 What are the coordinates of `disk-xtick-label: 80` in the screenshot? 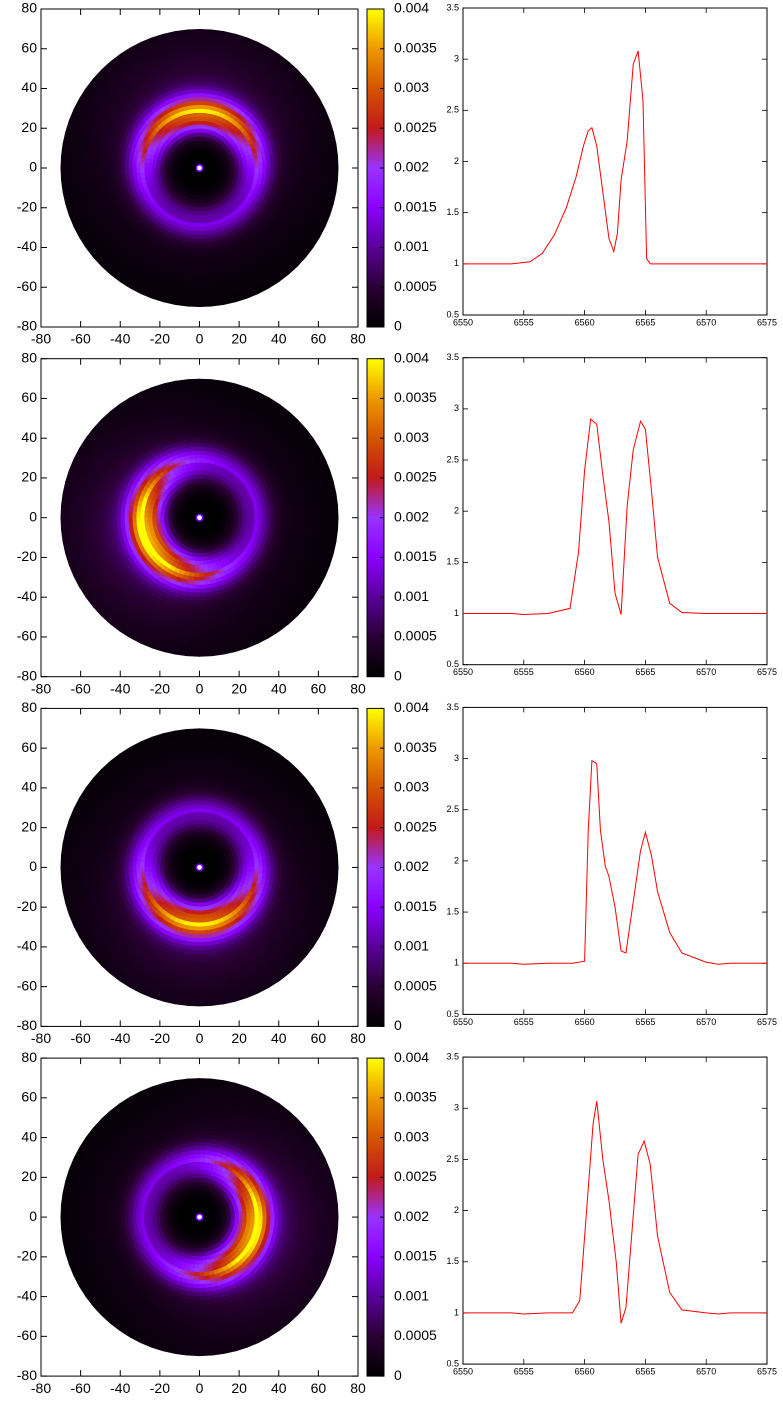 It's located at (358, 339).